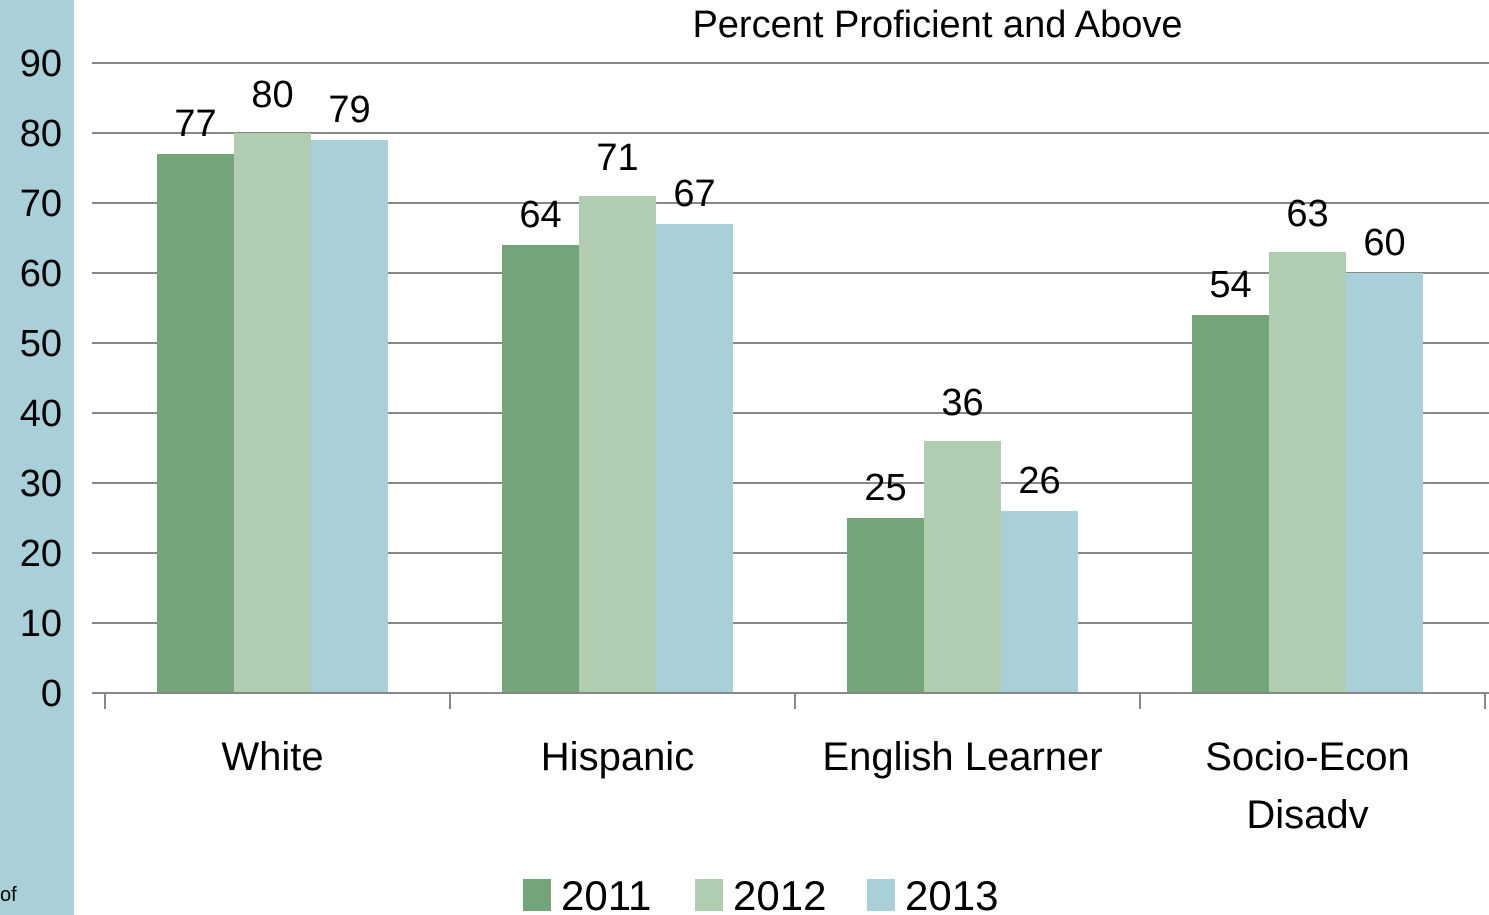 The height and width of the screenshot is (915, 1489). Describe the element at coordinates (694, 194) in the screenshot. I see `data-label: 67` at that location.